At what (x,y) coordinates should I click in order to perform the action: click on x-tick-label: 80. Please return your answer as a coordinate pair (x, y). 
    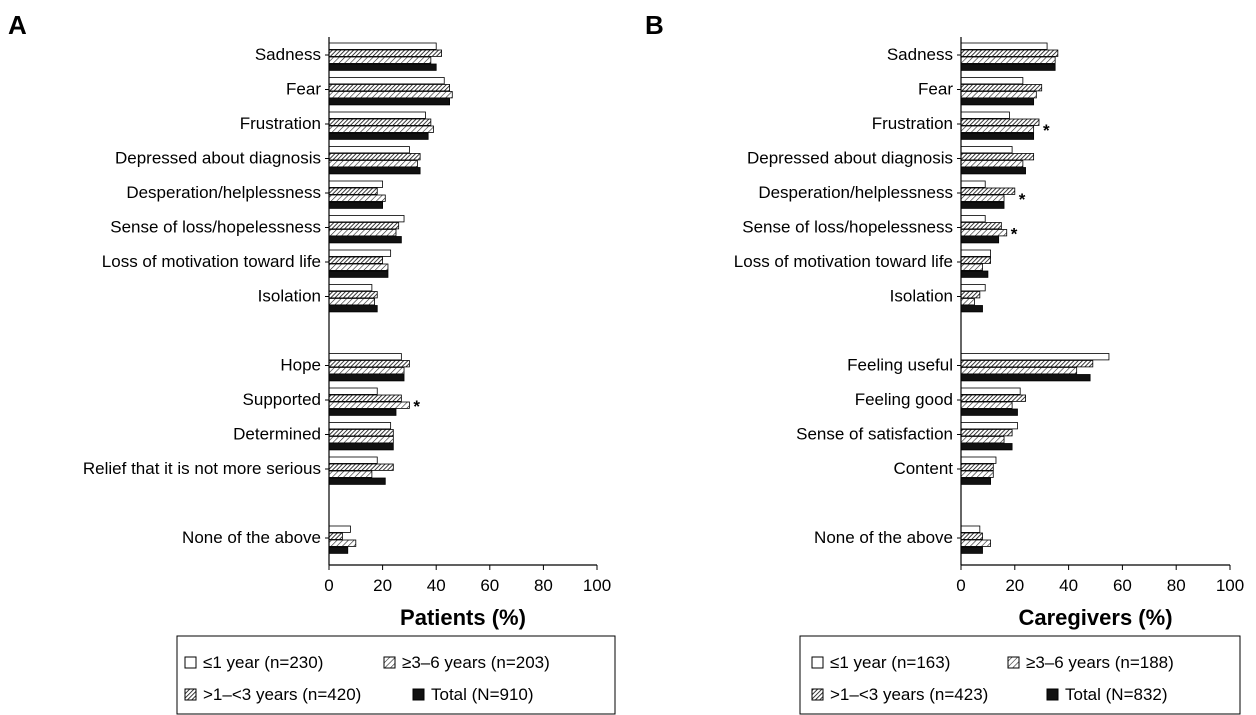
    Looking at the image, I should click on (1176, 585).